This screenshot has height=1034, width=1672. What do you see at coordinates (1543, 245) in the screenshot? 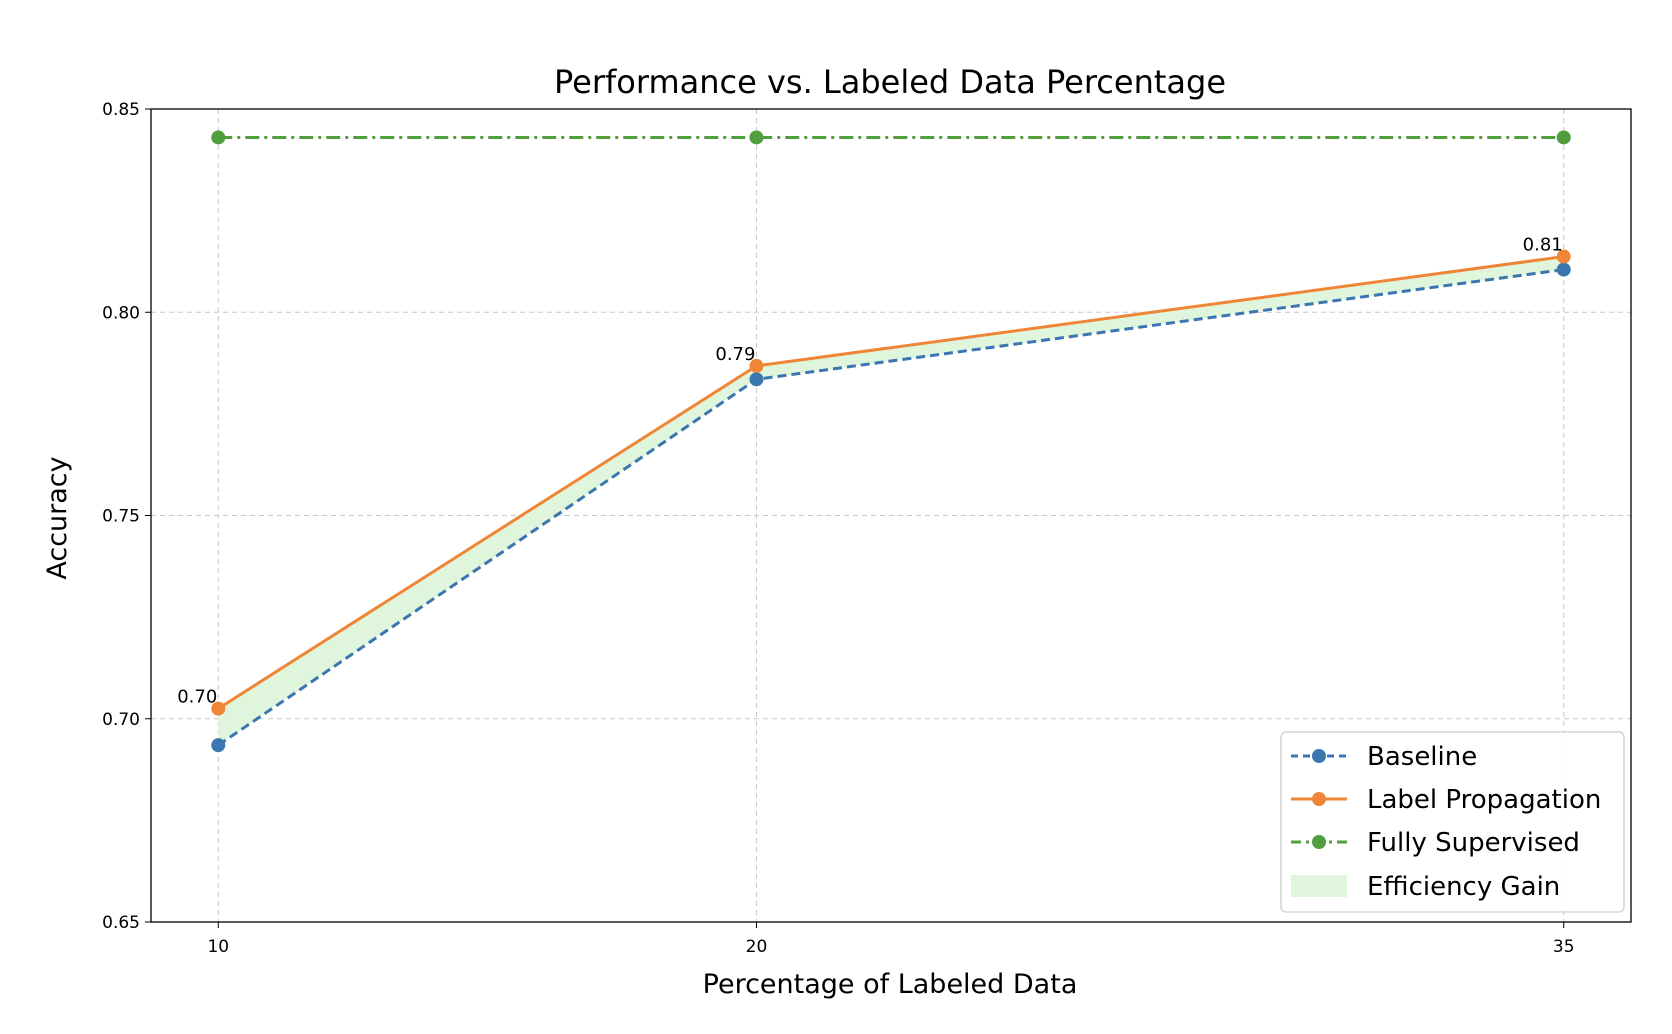
I see `data-label: 0.81` at bounding box center [1543, 245].